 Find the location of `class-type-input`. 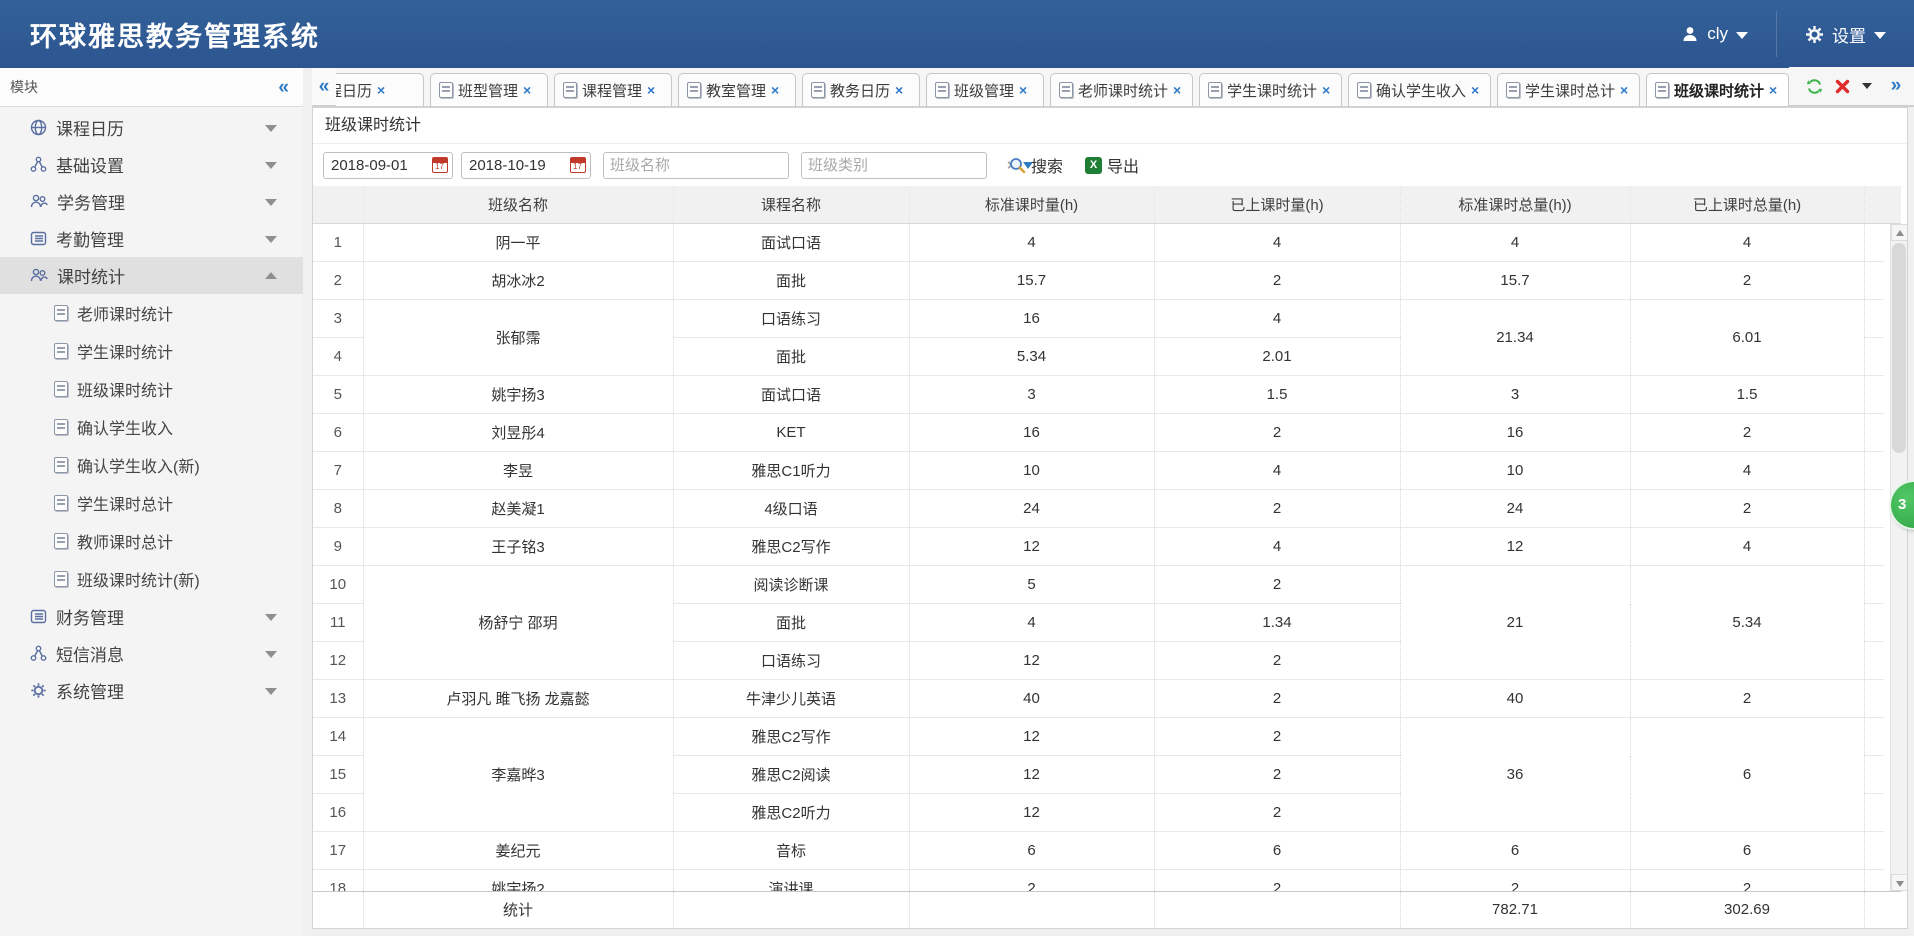

class-type-input is located at coordinates (907, 165).